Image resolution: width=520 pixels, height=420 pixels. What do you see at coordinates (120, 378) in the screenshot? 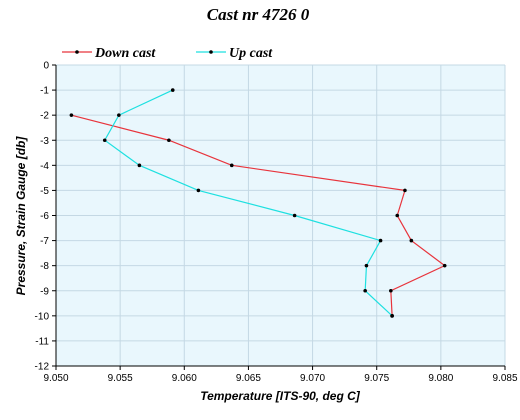
I see `x-tick-label: 9.055` at bounding box center [120, 378].